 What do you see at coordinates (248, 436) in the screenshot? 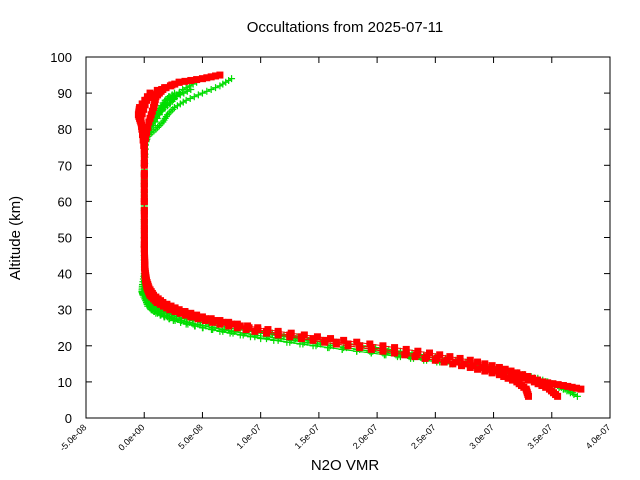
I see `x-tick-label: 1.0e-07` at bounding box center [248, 436].